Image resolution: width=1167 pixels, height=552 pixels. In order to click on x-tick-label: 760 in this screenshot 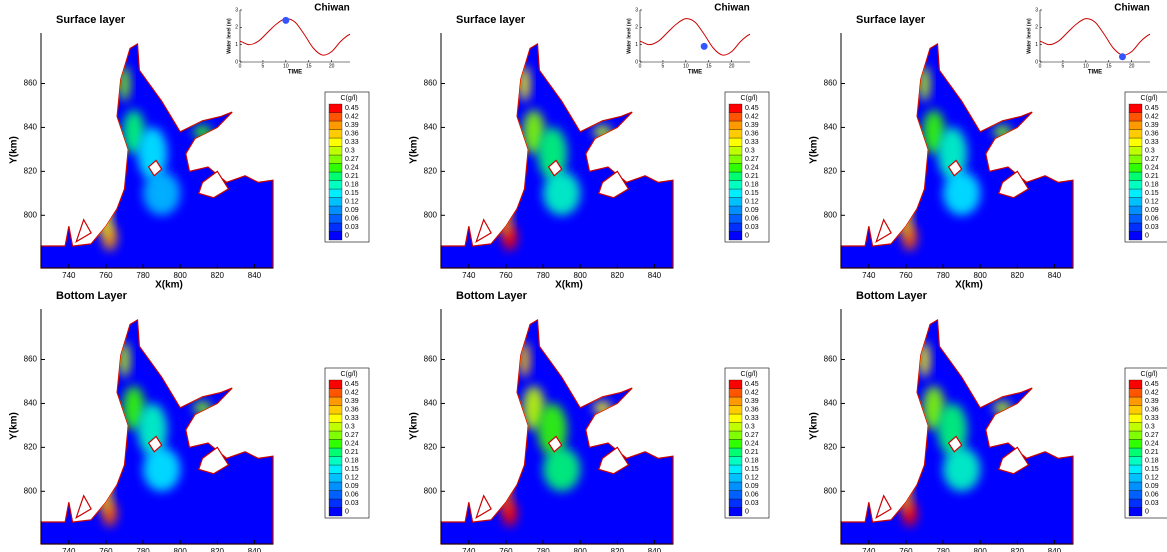, I will do `click(506, 549)`.